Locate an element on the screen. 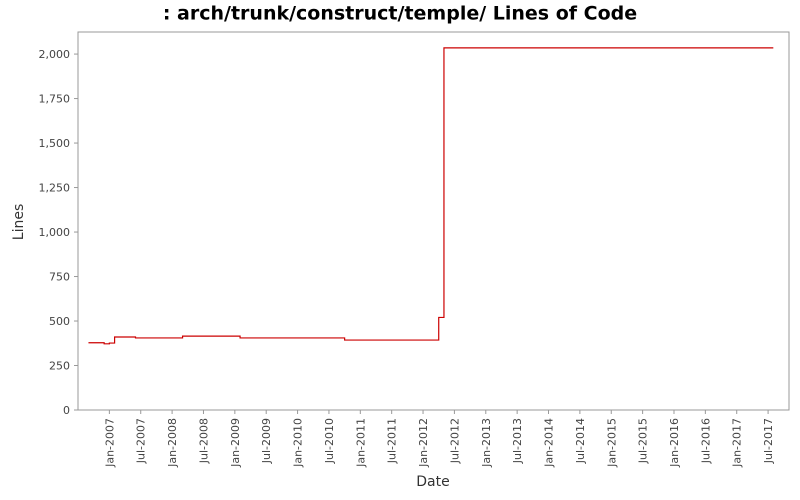 The image size is (800, 500). x-tick-label: Jan-2017 is located at coordinates (737, 443).